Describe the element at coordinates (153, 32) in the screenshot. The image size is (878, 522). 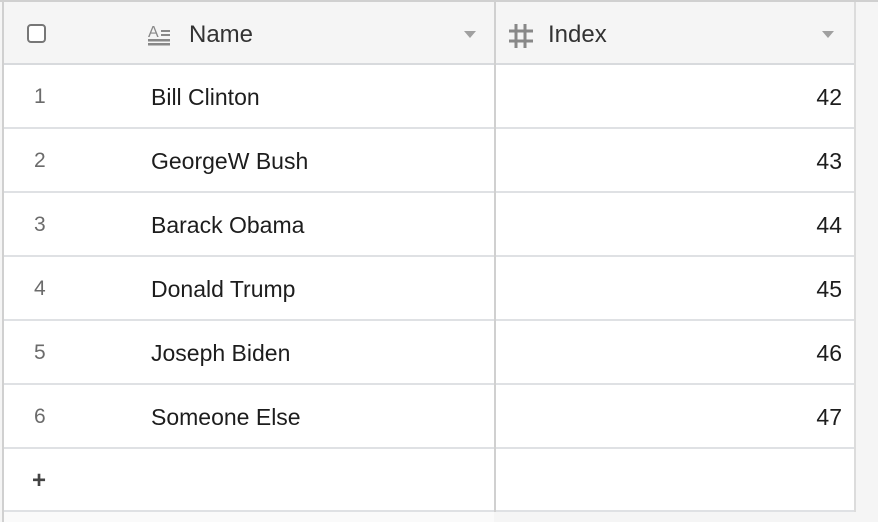
I see `svg-text: A` at that location.